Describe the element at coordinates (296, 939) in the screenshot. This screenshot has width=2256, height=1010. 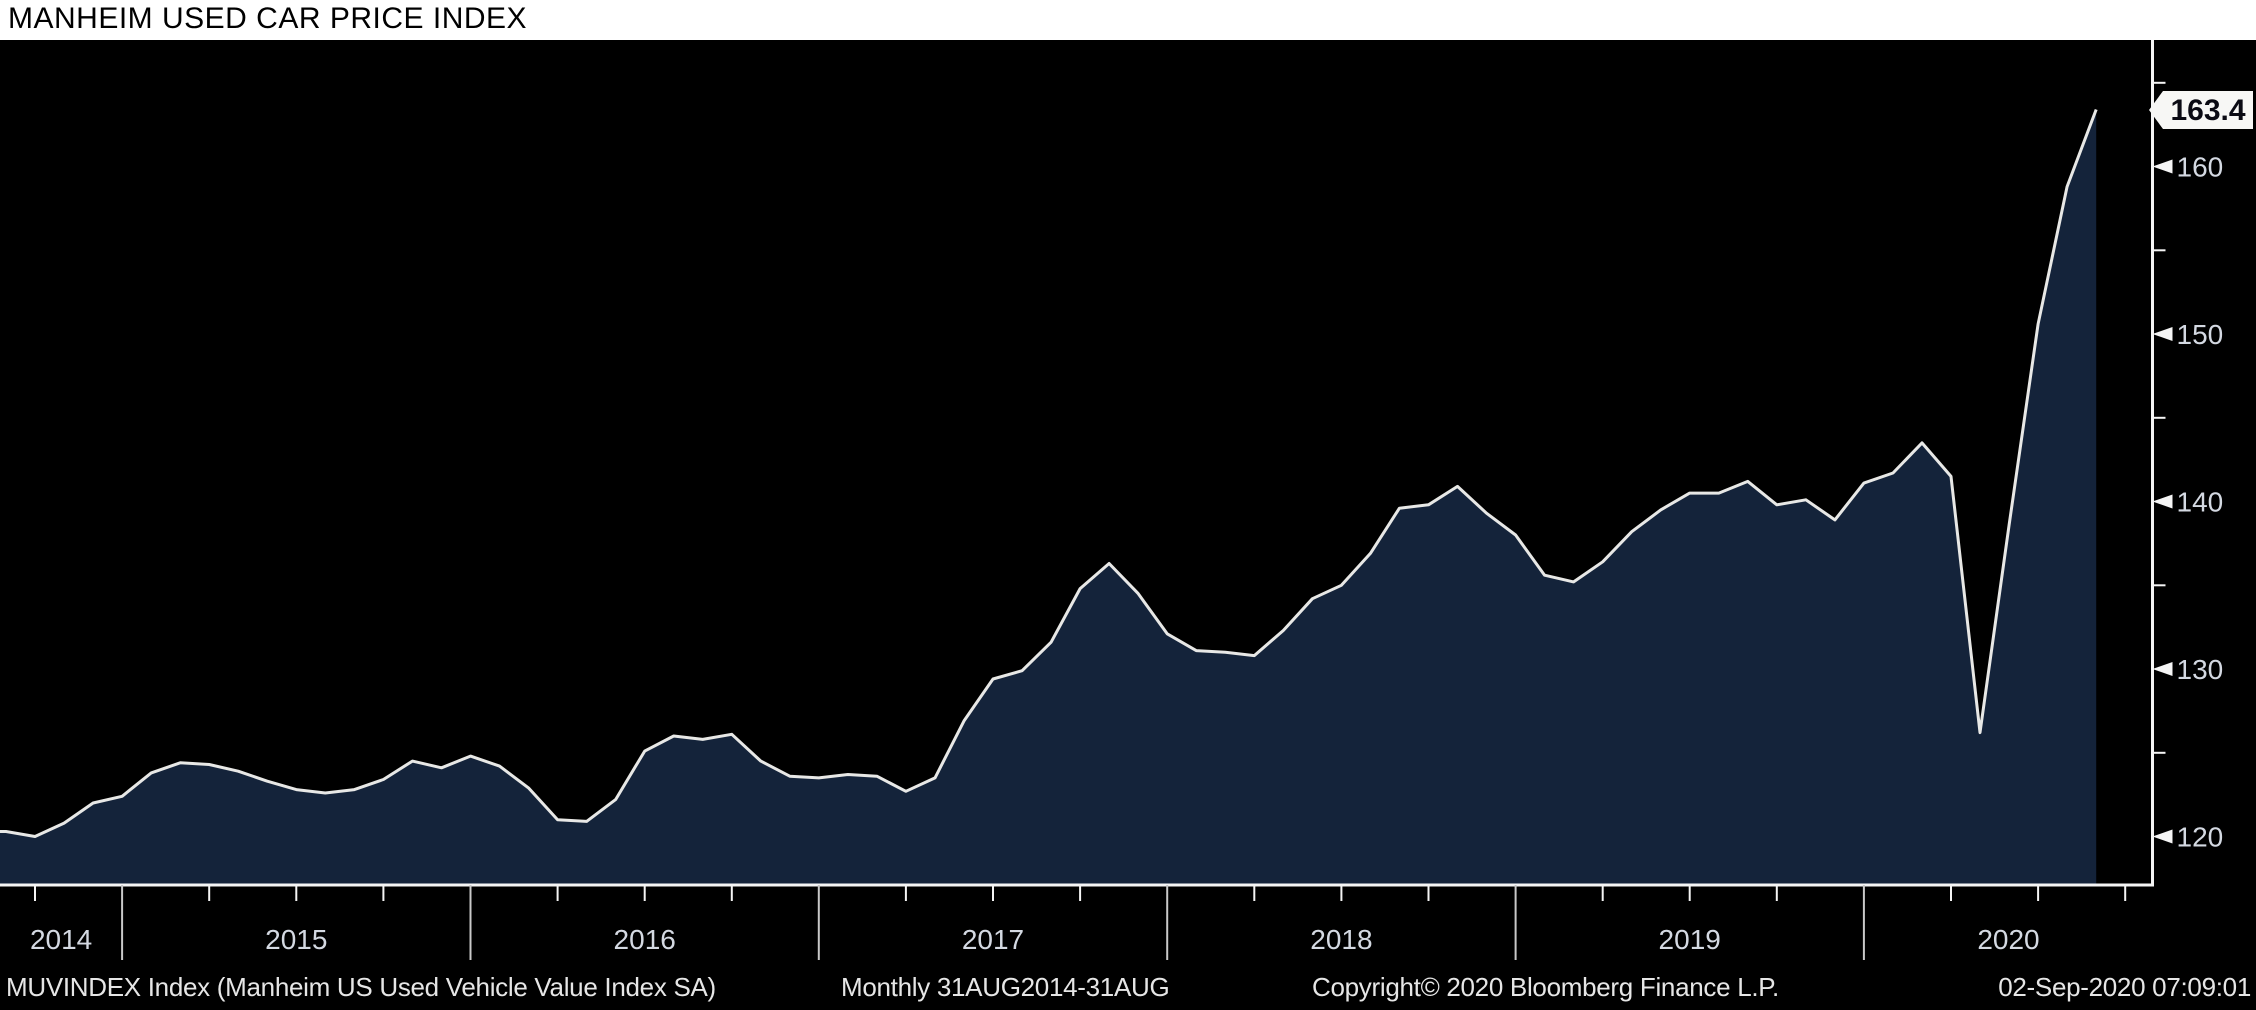
I see `year-label-2015: 2015` at that location.